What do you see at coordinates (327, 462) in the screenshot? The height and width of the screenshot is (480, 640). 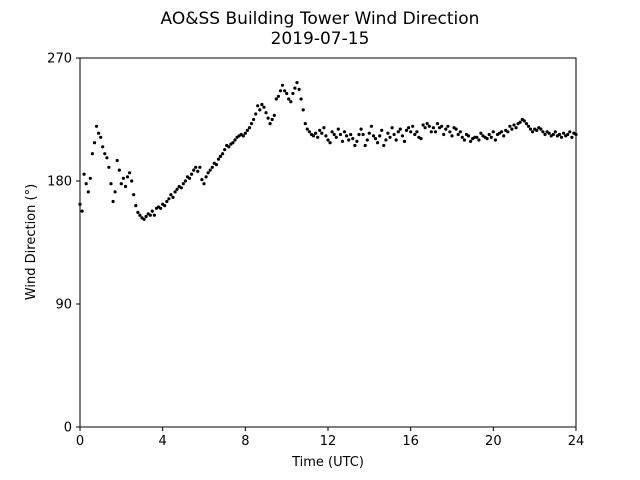 I see `x-axis-label: Time (UTC)` at bounding box center [327, 462].